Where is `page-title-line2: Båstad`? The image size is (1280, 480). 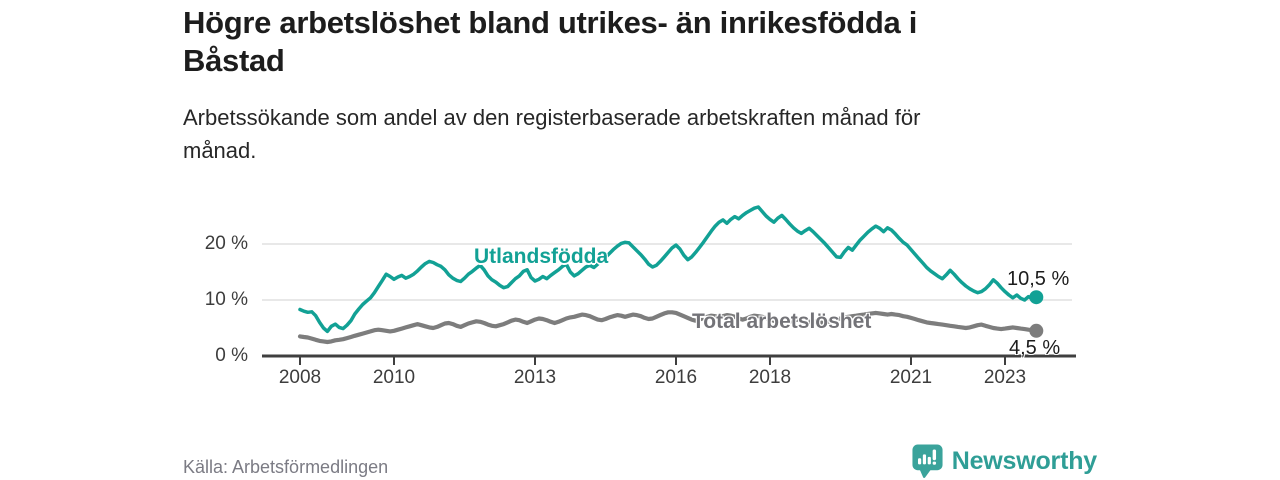 page-title-line2: Båstad is located at coordinates (234, 60).